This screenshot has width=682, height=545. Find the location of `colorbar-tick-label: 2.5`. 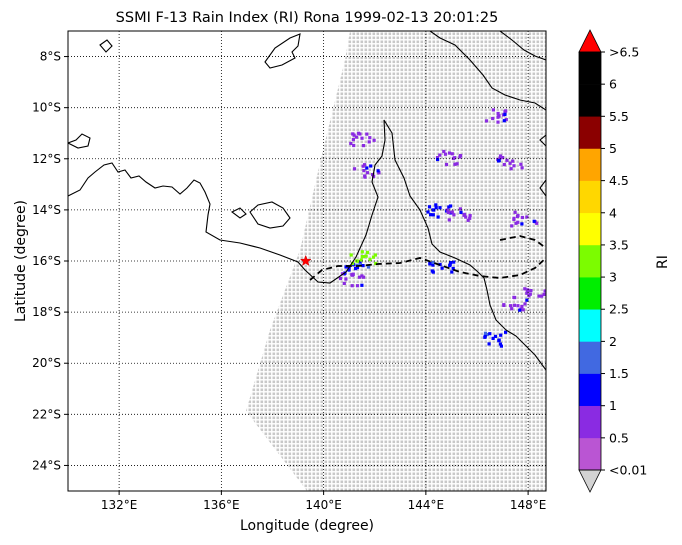

colorbar-tick-label: 2.5 is located at coordinates (619, 309).